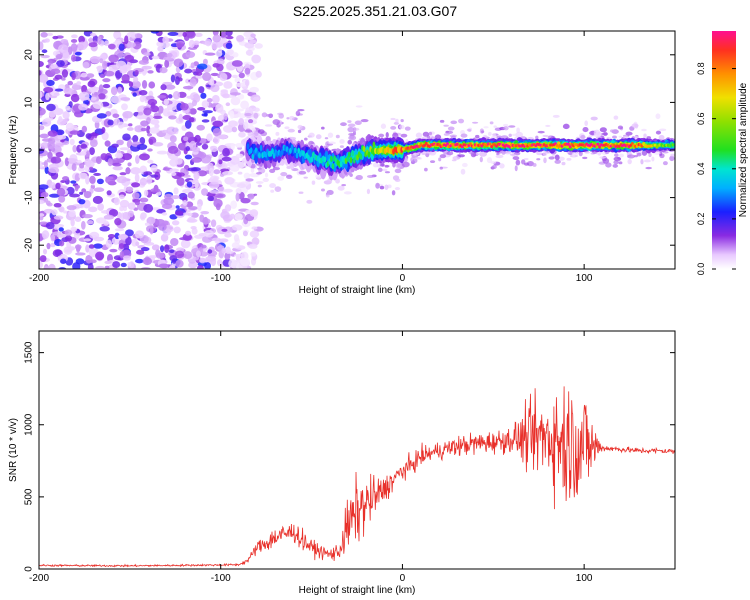  What do you see at coordinates (29, 197) in the screenshot?
I see `y-tick-label: -10` at bounding box center [29, 197].